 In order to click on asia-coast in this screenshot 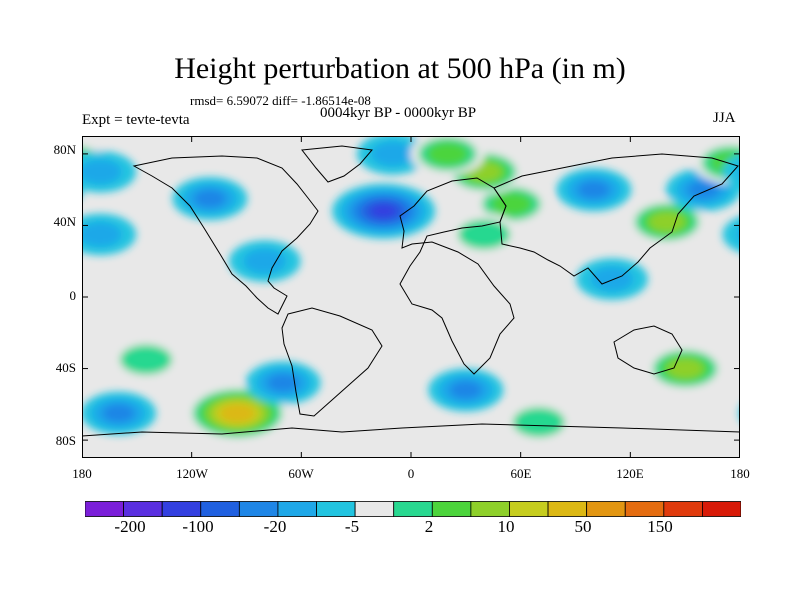, I will do `click(616, 219)`.